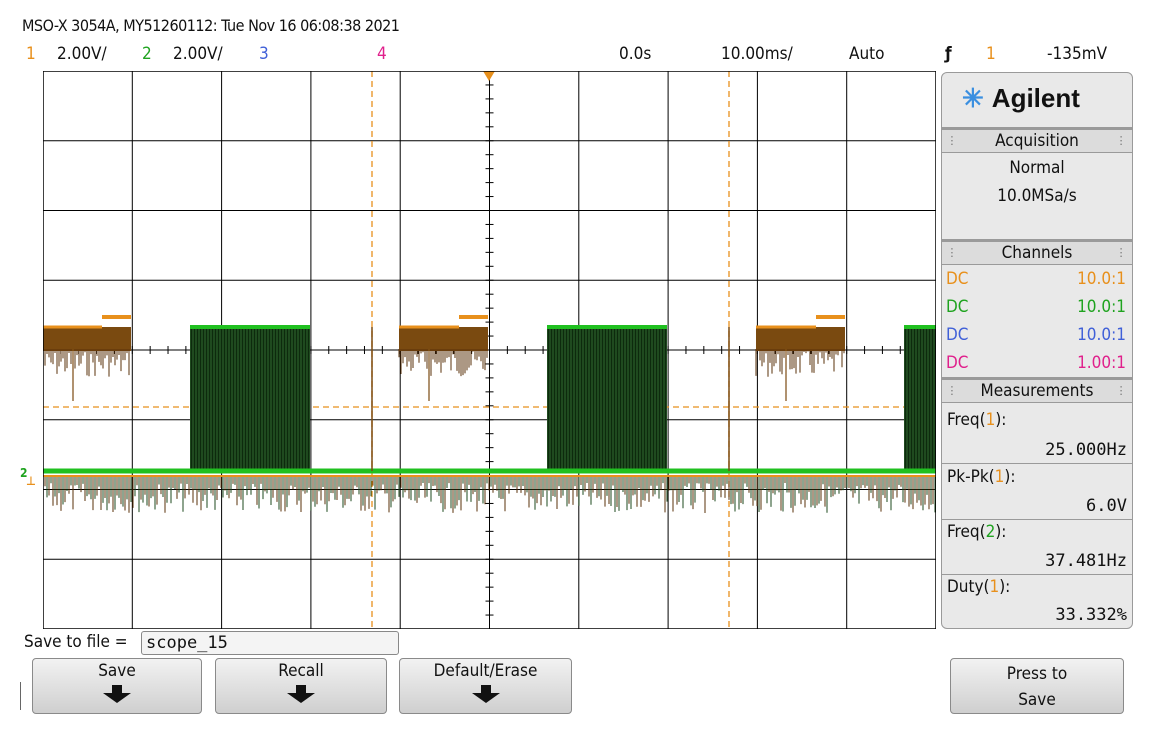 This screenshot has width=1167, height=738. Describe the element at coordinates (1037, 503) in the screenshot. I see `measurements-section` at that location.